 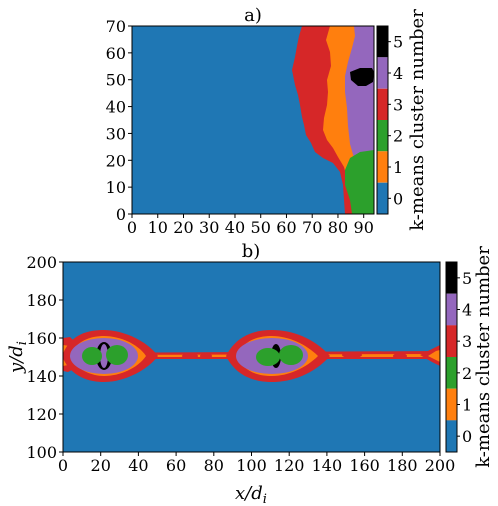 I want to click on panel-b-y-tick-label: 180, so click(x=41, y=300).